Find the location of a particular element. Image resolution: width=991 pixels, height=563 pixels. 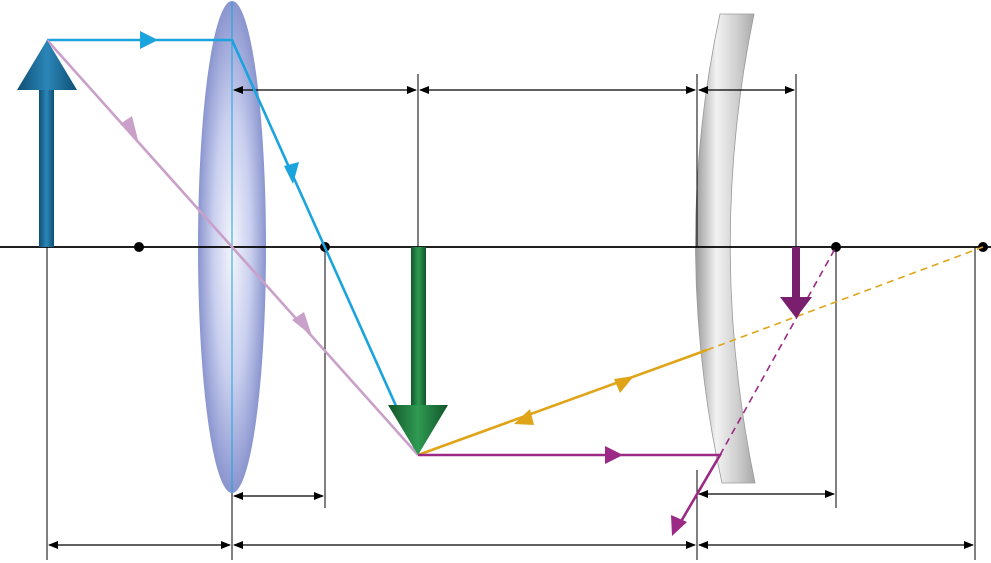

intermediate-image-arrow is located at coordinates (418, 351).